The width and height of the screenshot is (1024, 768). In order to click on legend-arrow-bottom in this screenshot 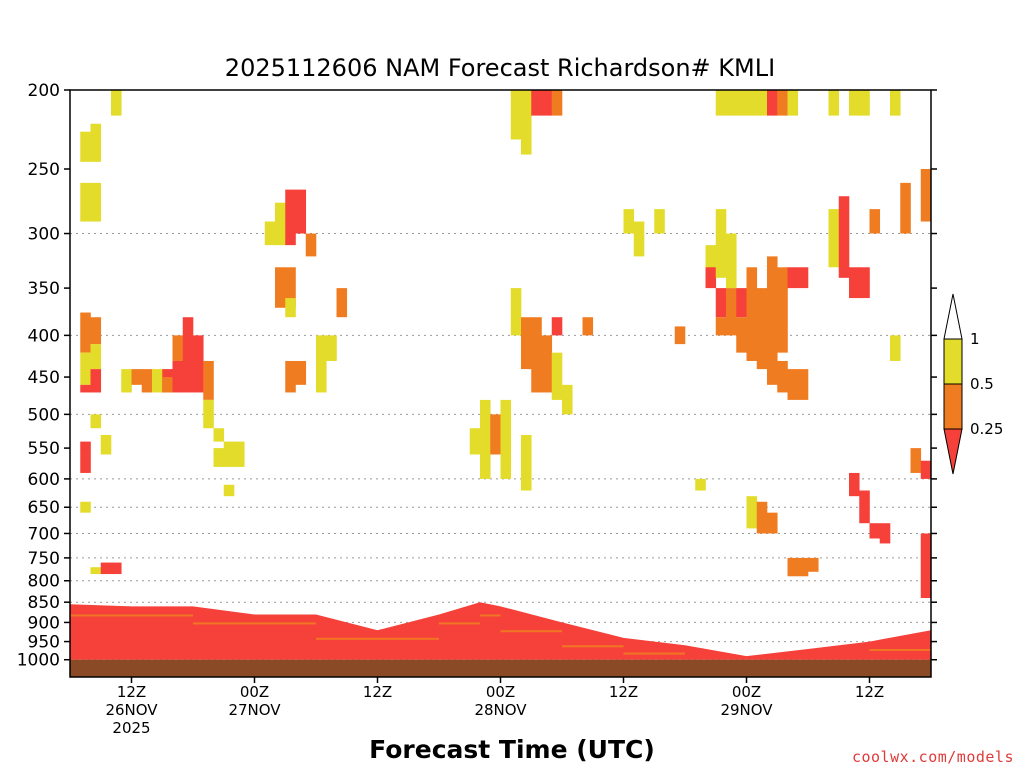, I will do `click(953, 451)`.